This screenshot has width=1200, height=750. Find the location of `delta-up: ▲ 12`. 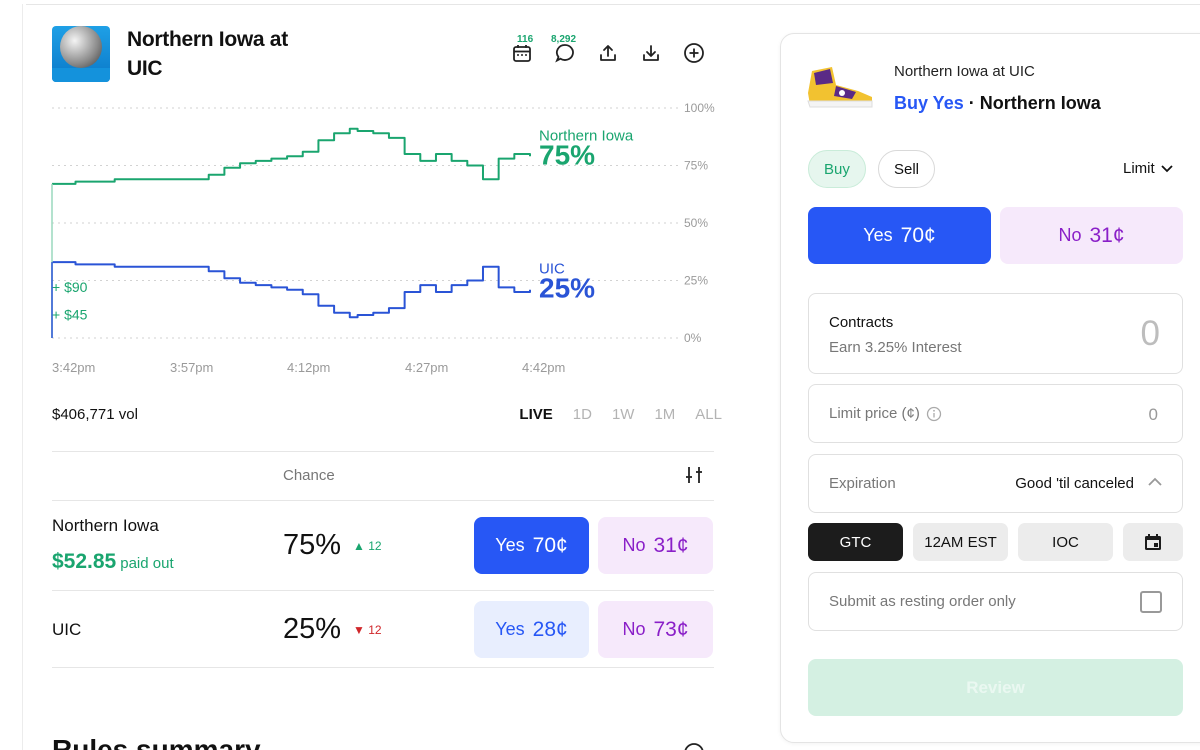

delta-up: ▲ 12 is located at coordinates (367, 546).